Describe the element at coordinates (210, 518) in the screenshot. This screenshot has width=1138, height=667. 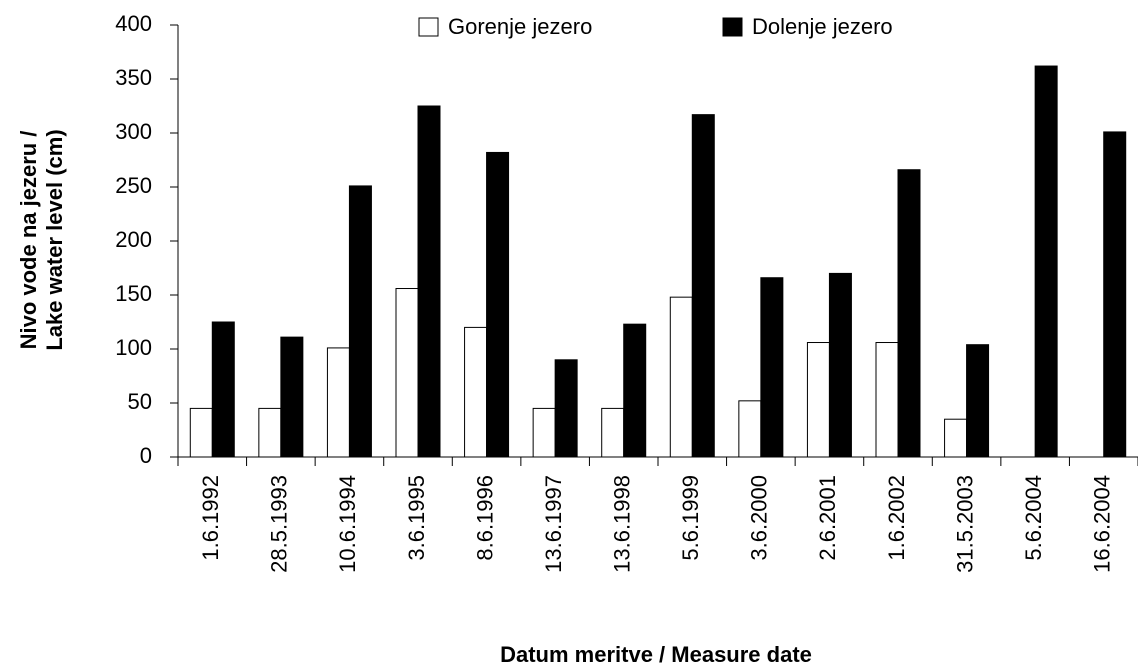
I see `x-tick-label: 1.6.1992` at that location.